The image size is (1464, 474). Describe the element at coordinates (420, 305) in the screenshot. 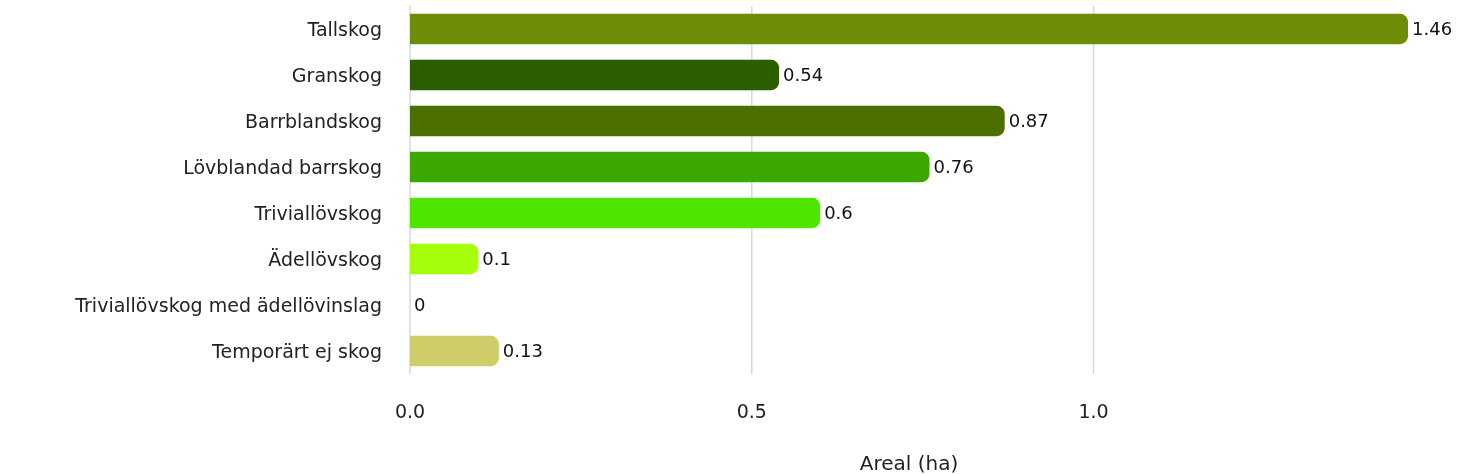

I see `data-label: 0` at that location.